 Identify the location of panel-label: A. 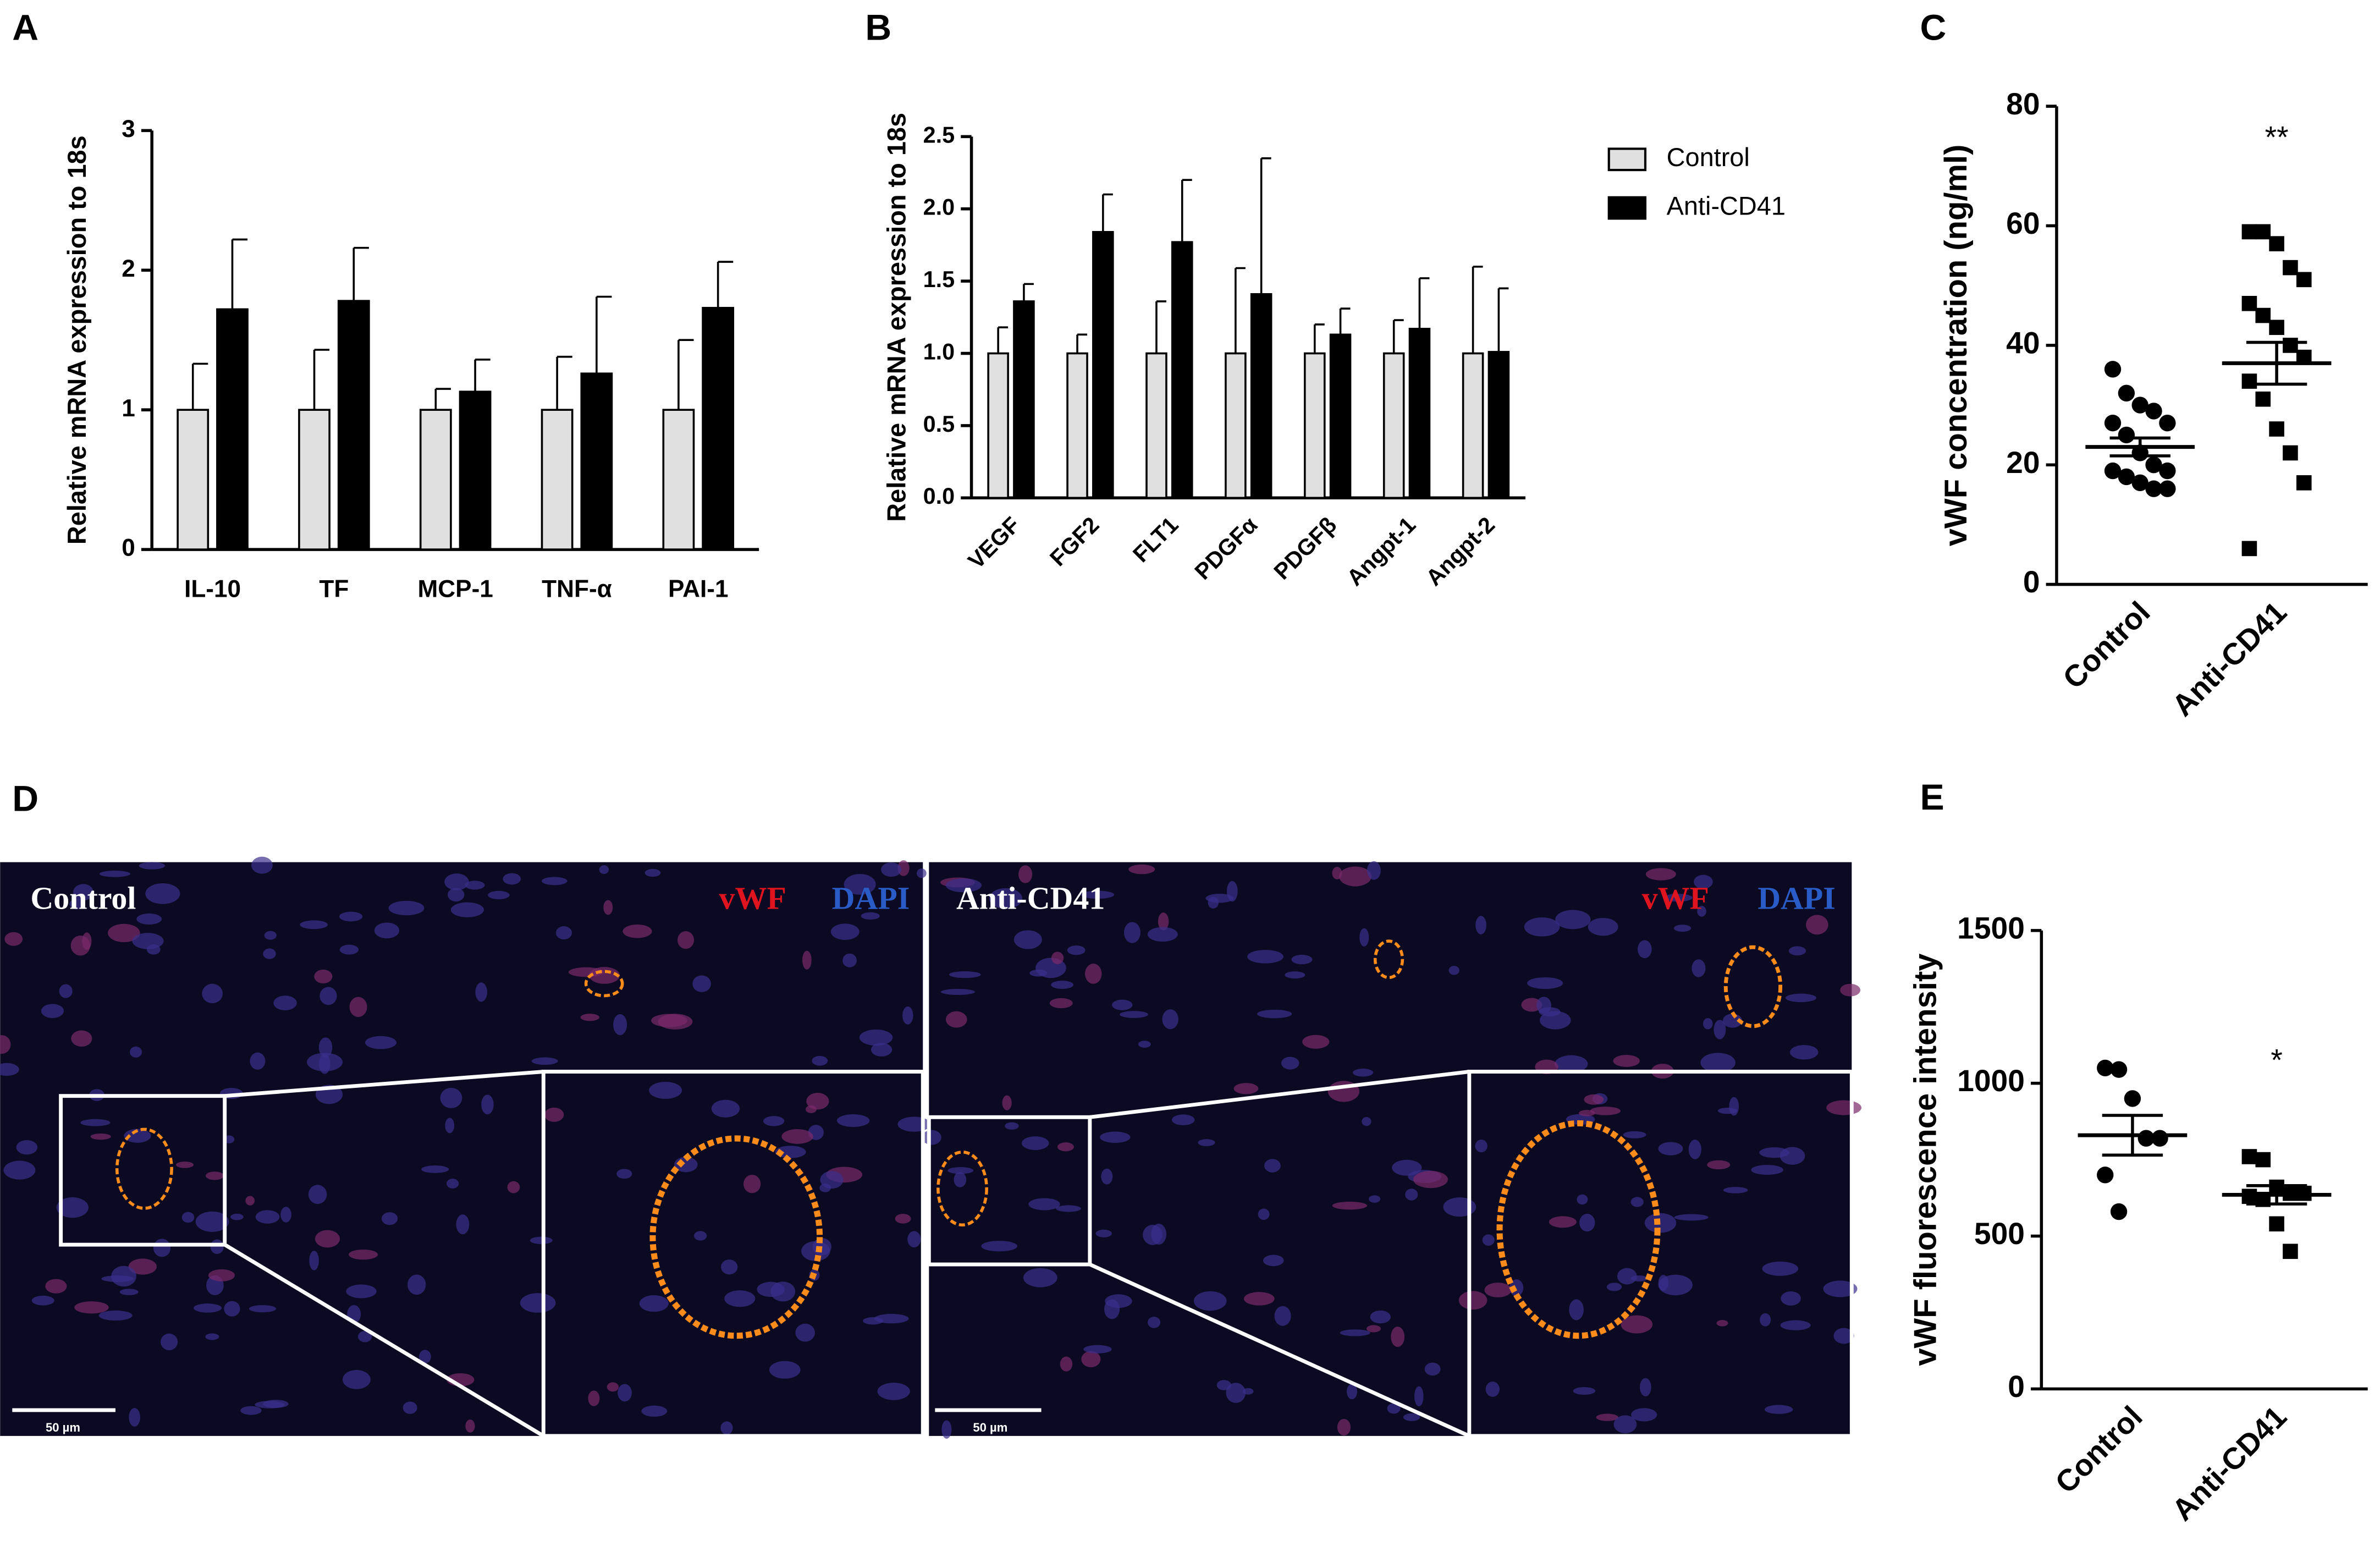
(25, 28).